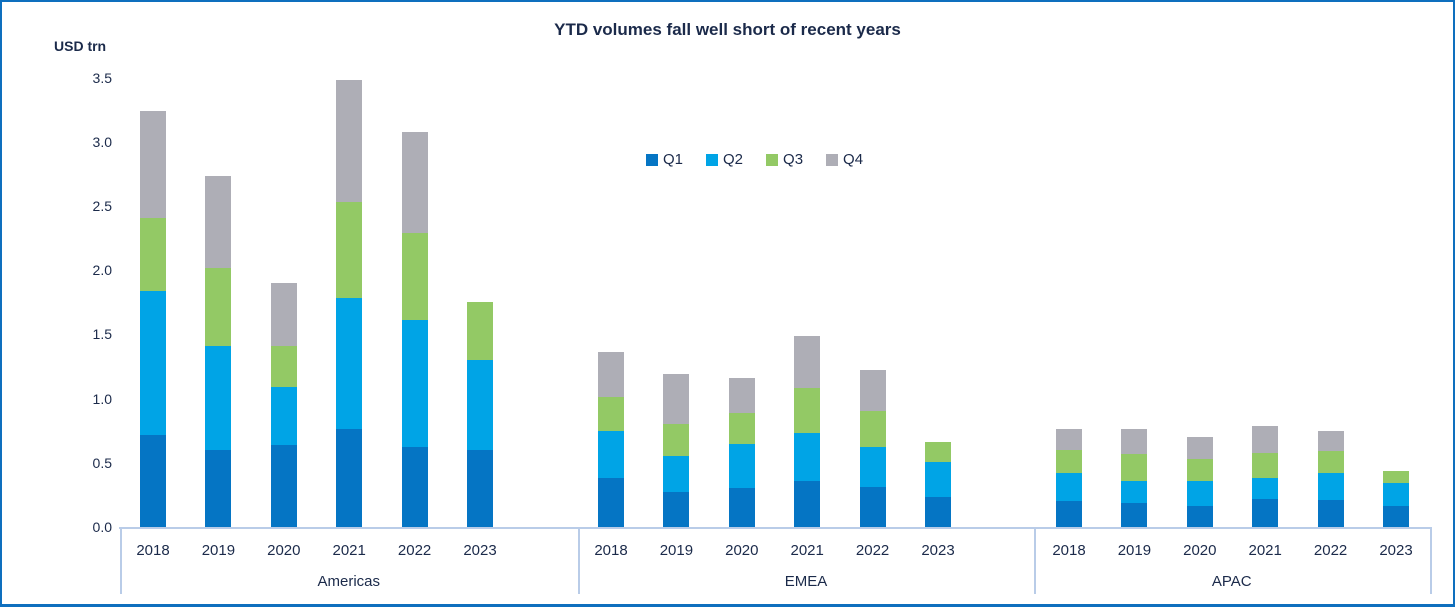 The image size is (1455, 607). What do you see at coordinates (414, 276) in the screenshot?
I see `bar-segment-q3-americas-2022` at bounding box center [414, 276].